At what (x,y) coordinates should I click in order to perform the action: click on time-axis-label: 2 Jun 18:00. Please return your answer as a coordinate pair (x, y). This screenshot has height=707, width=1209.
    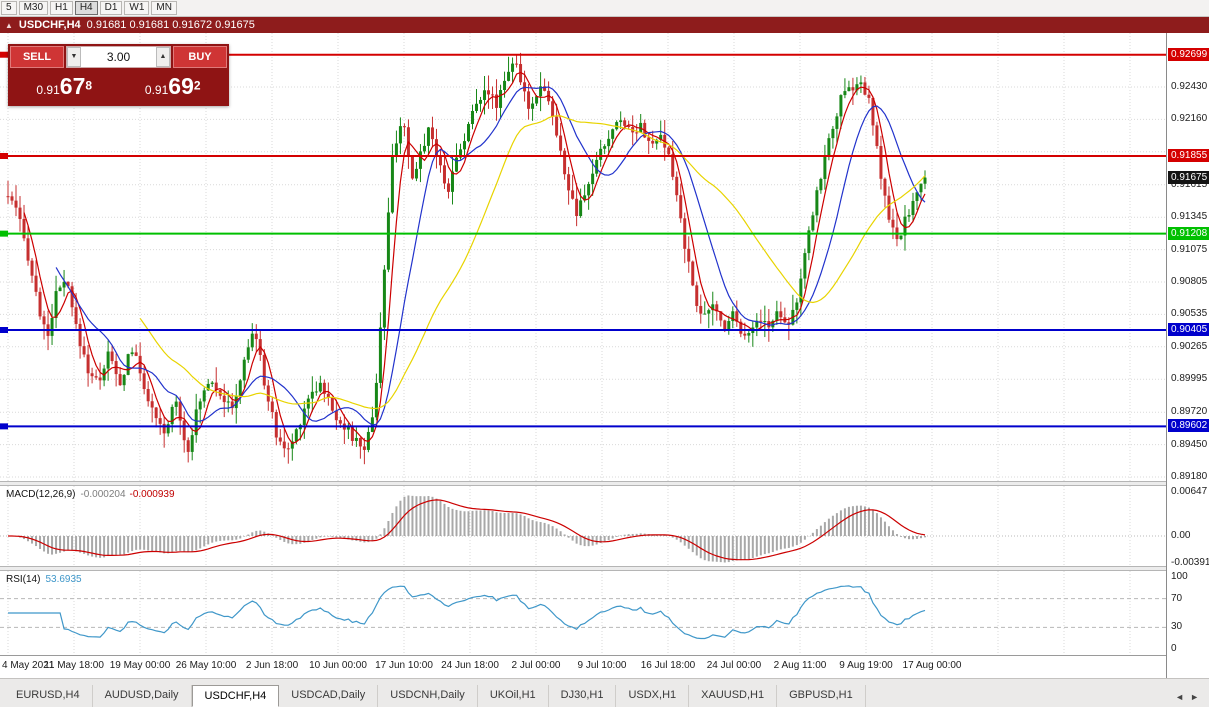
    Looking at the image, I should click on (272, 665).